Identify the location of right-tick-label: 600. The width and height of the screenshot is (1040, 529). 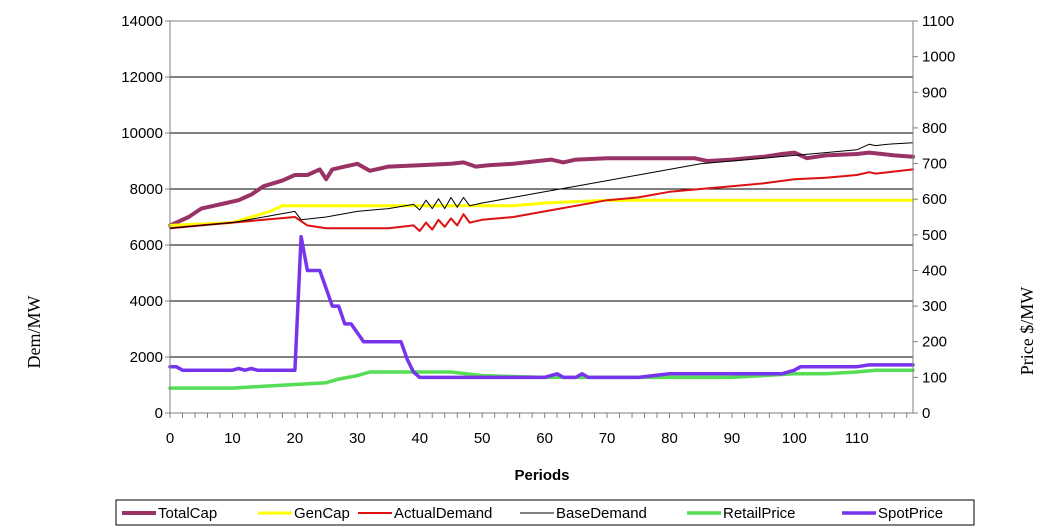
(934, 199).